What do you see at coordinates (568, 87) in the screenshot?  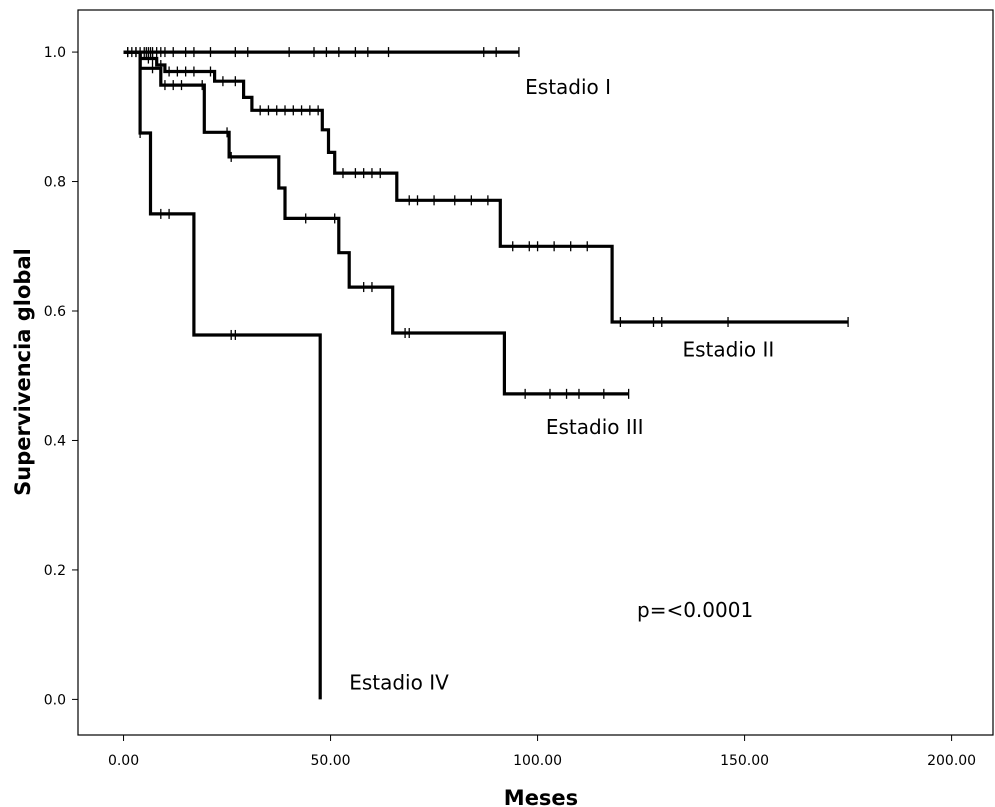 I see `series-label-estadio-i: Estadio I` at bounding box center [568, 87].